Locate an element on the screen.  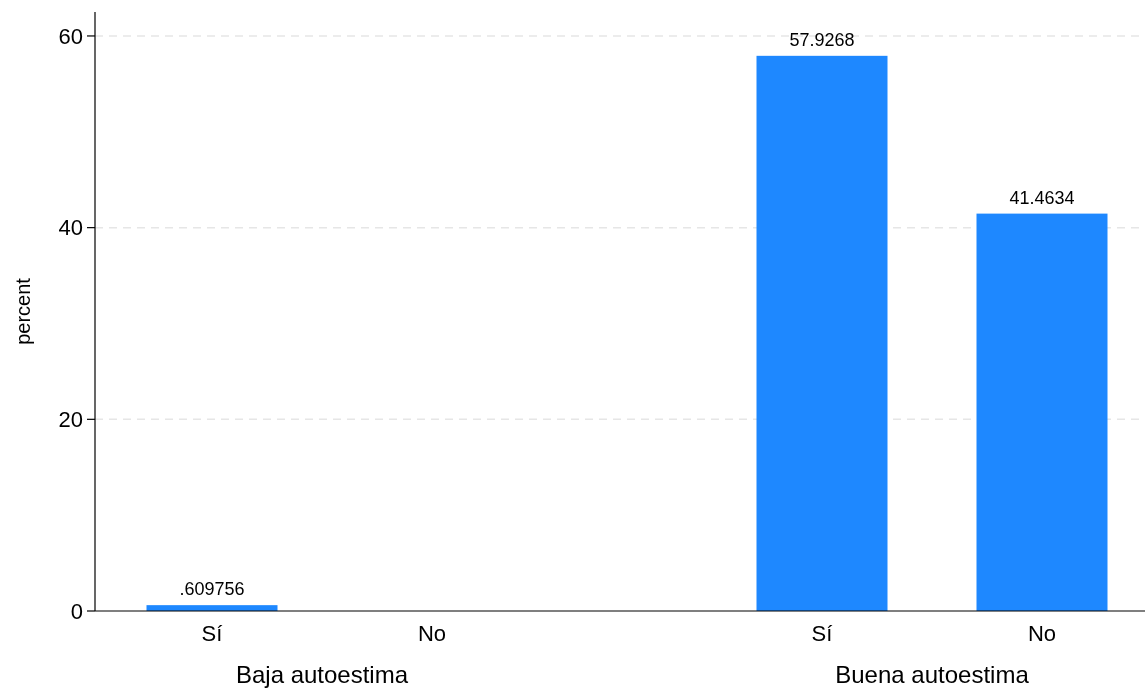
y-tick-label: 20 is located at coordinates (70, 420).